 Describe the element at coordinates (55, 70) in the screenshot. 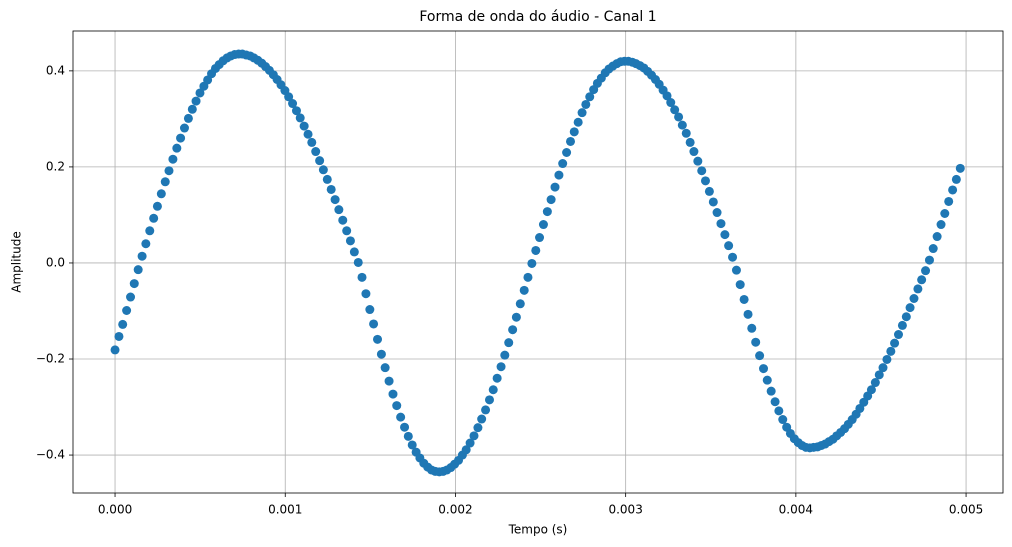

I see `y-tick-label: 0.4` at that location.